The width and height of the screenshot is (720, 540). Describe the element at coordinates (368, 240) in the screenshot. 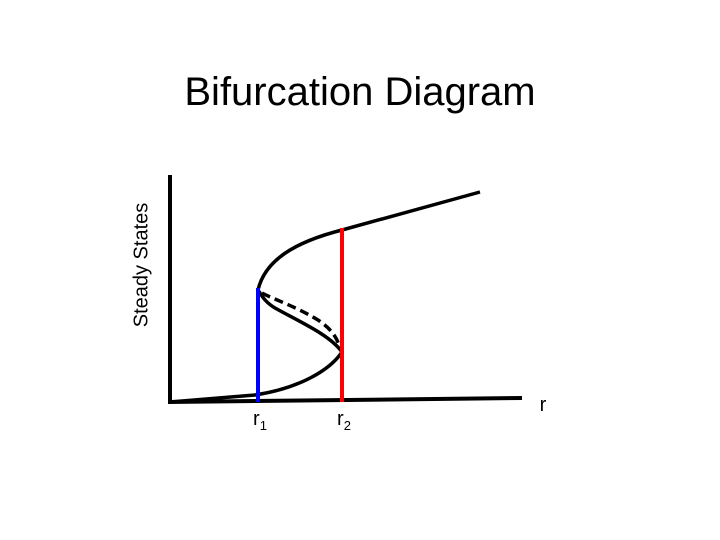

I see `upper-stable-branch` at that location.